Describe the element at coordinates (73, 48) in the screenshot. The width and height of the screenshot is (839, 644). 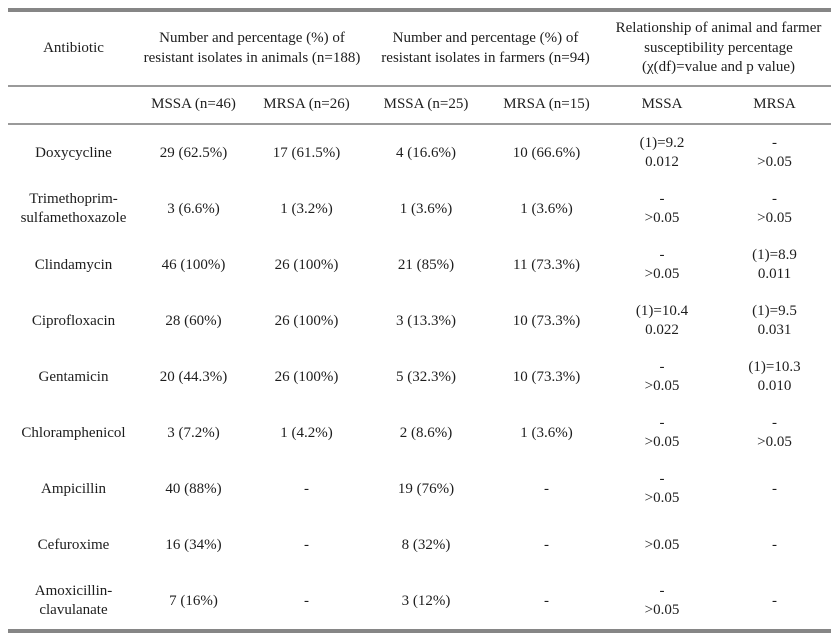
I see `header-antibiotic: Antibiotic` at that location.